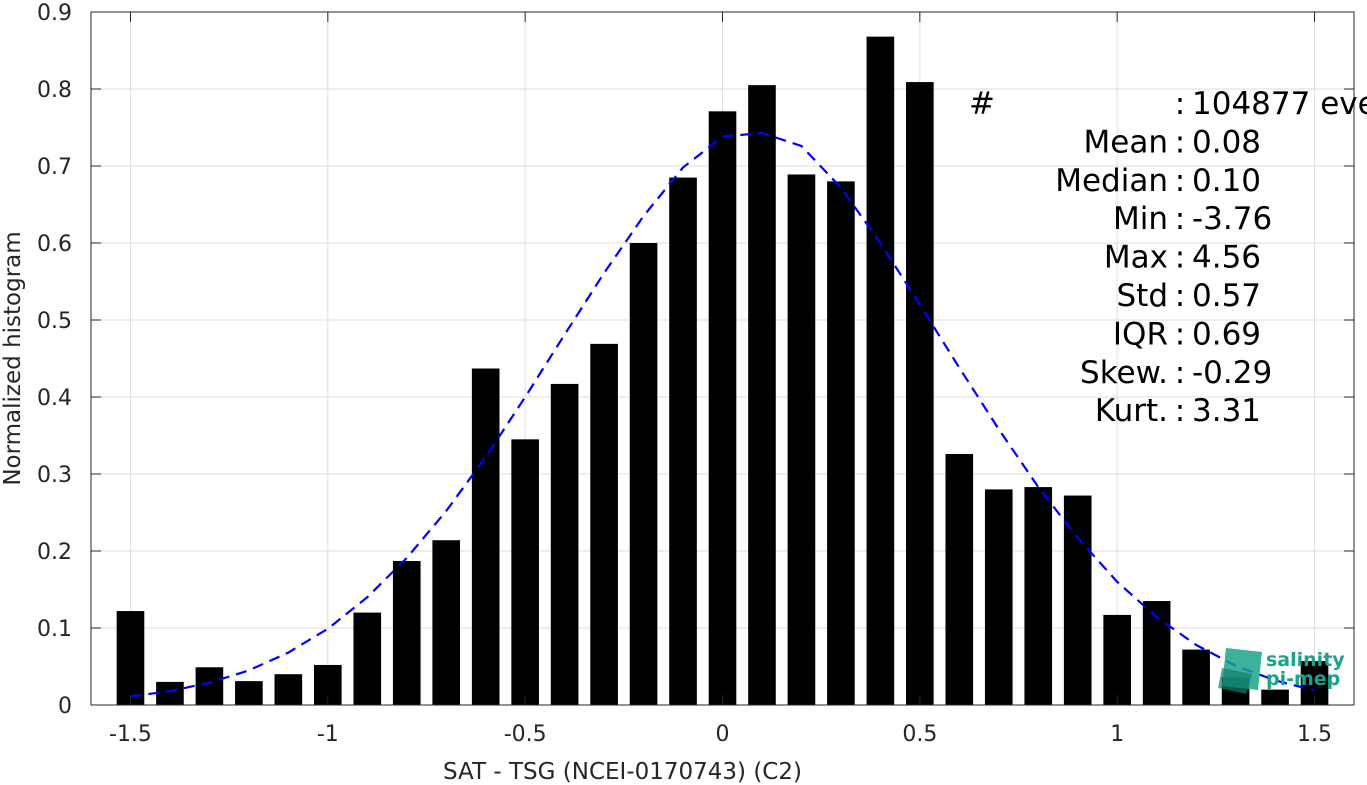 The height and width of the screenshot is (785, 1367). I want to click on stat-value-1: 0.08, so click(1226, 142).